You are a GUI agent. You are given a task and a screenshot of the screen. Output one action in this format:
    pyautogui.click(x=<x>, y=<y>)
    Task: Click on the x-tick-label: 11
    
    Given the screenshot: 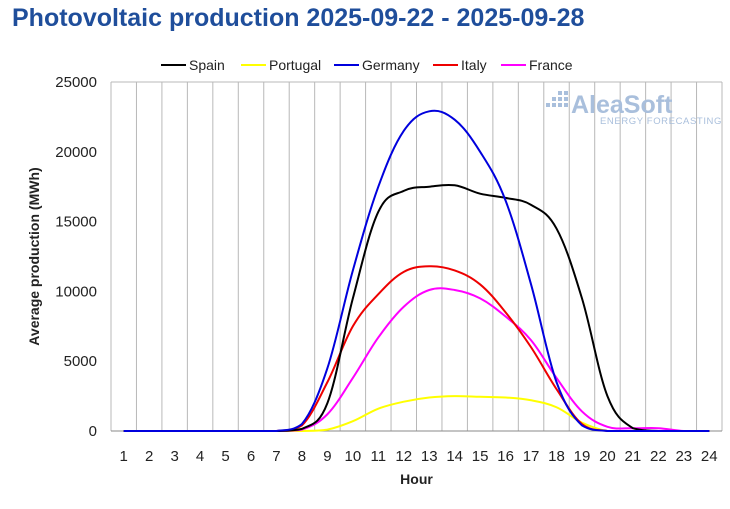 What is the action you would take?
    pyautogui.click(x=379, y=456)
    